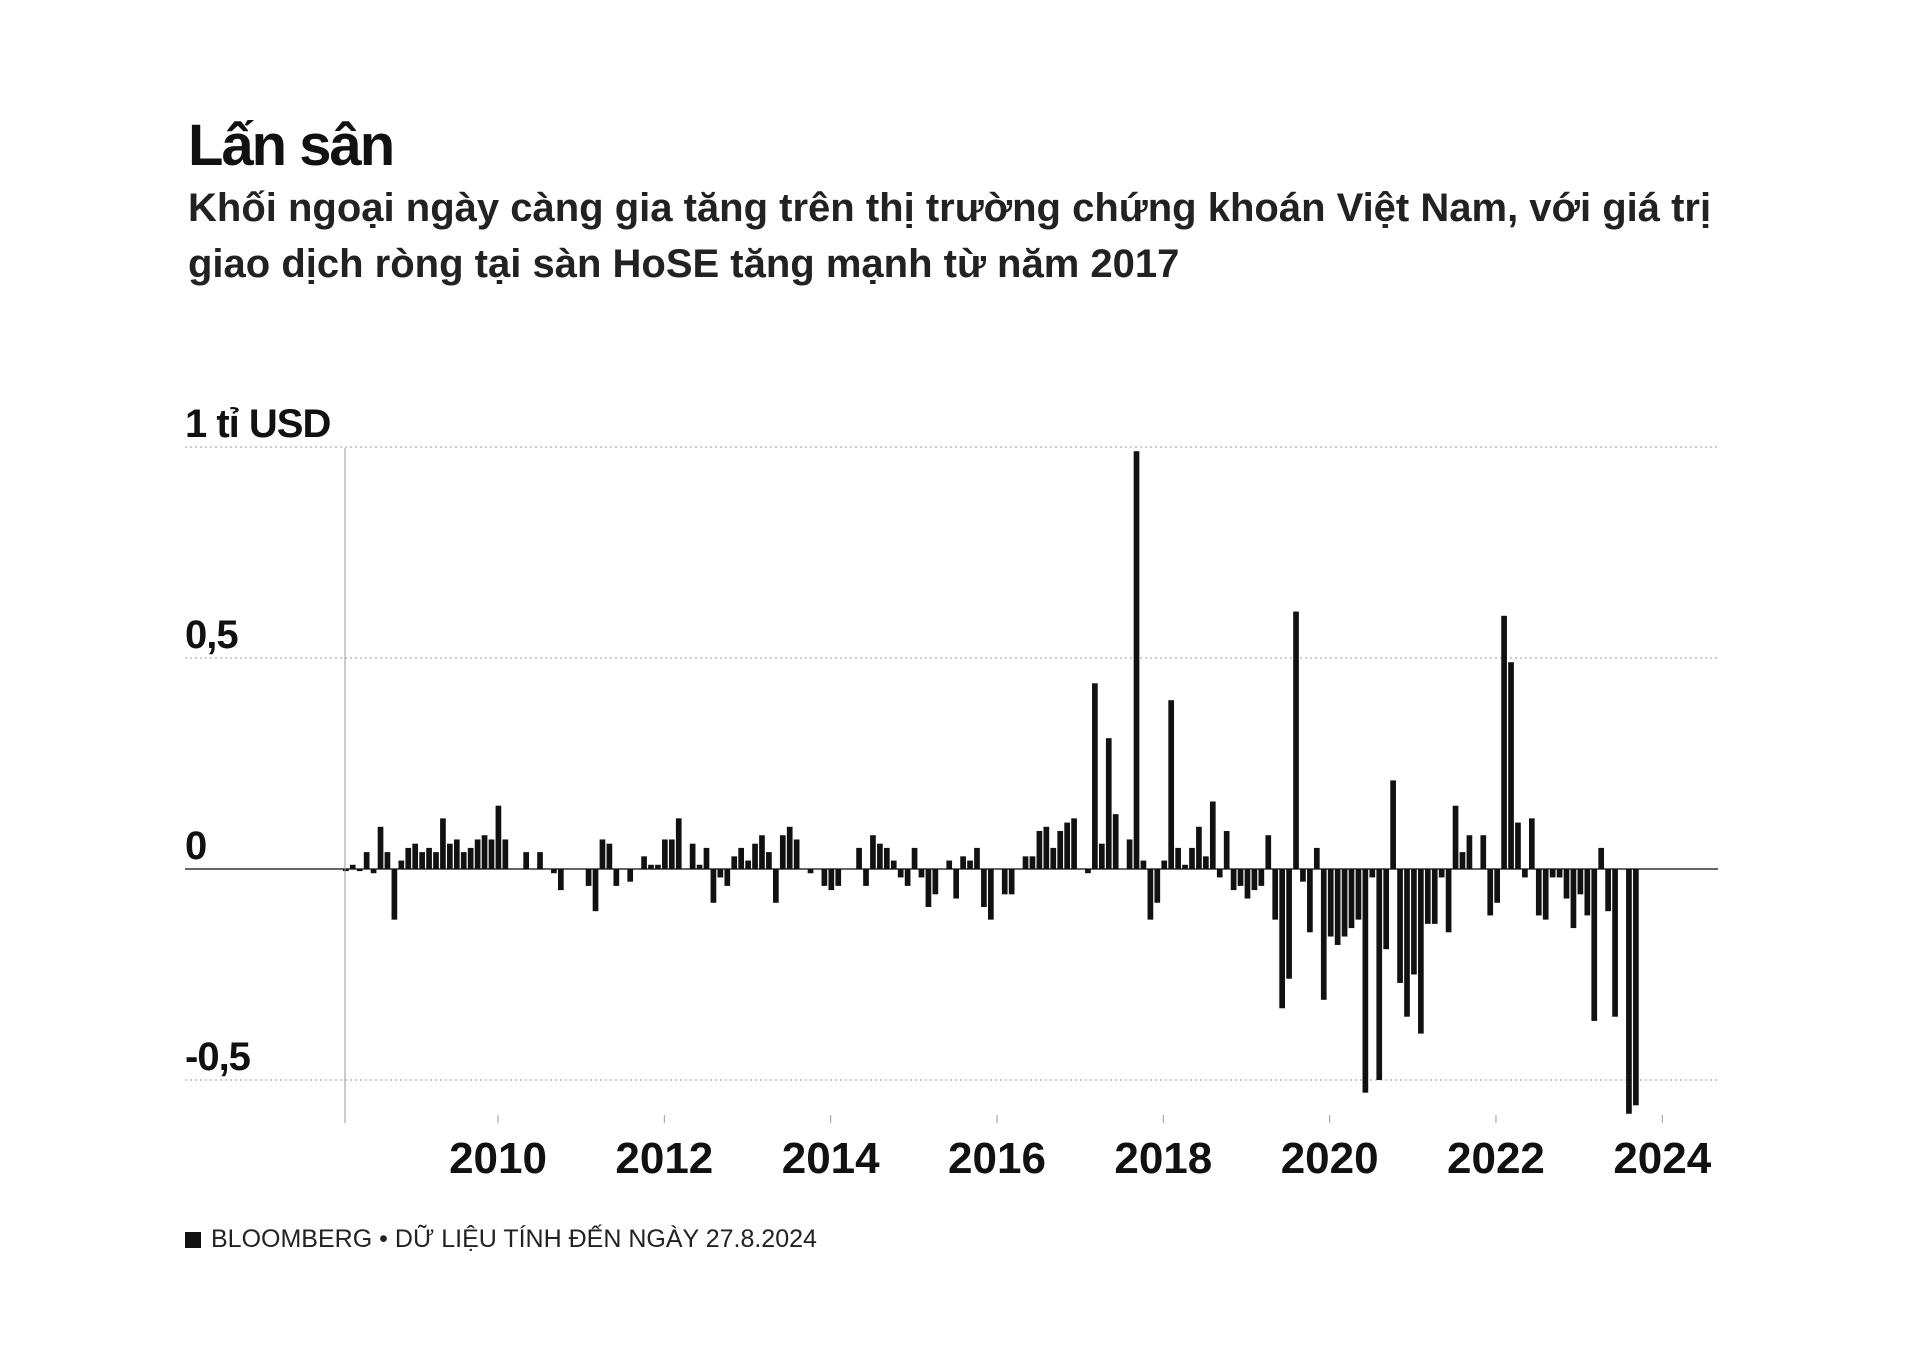 Image resolution: width=1920 pixels, height=1347 pixels. I want to click on x-tick-label: 2024, so click(1662, 1158).